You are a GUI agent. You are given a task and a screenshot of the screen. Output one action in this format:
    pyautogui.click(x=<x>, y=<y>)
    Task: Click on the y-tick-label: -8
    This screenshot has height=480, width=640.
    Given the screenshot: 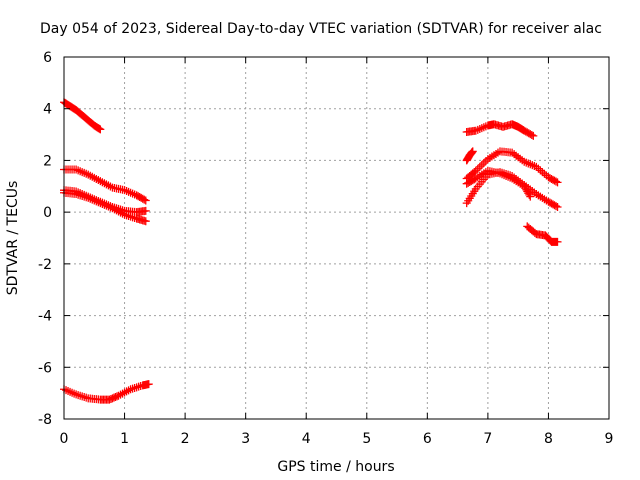 What is the action you would take?
    pyautogui.click(x=45, y=420)
    